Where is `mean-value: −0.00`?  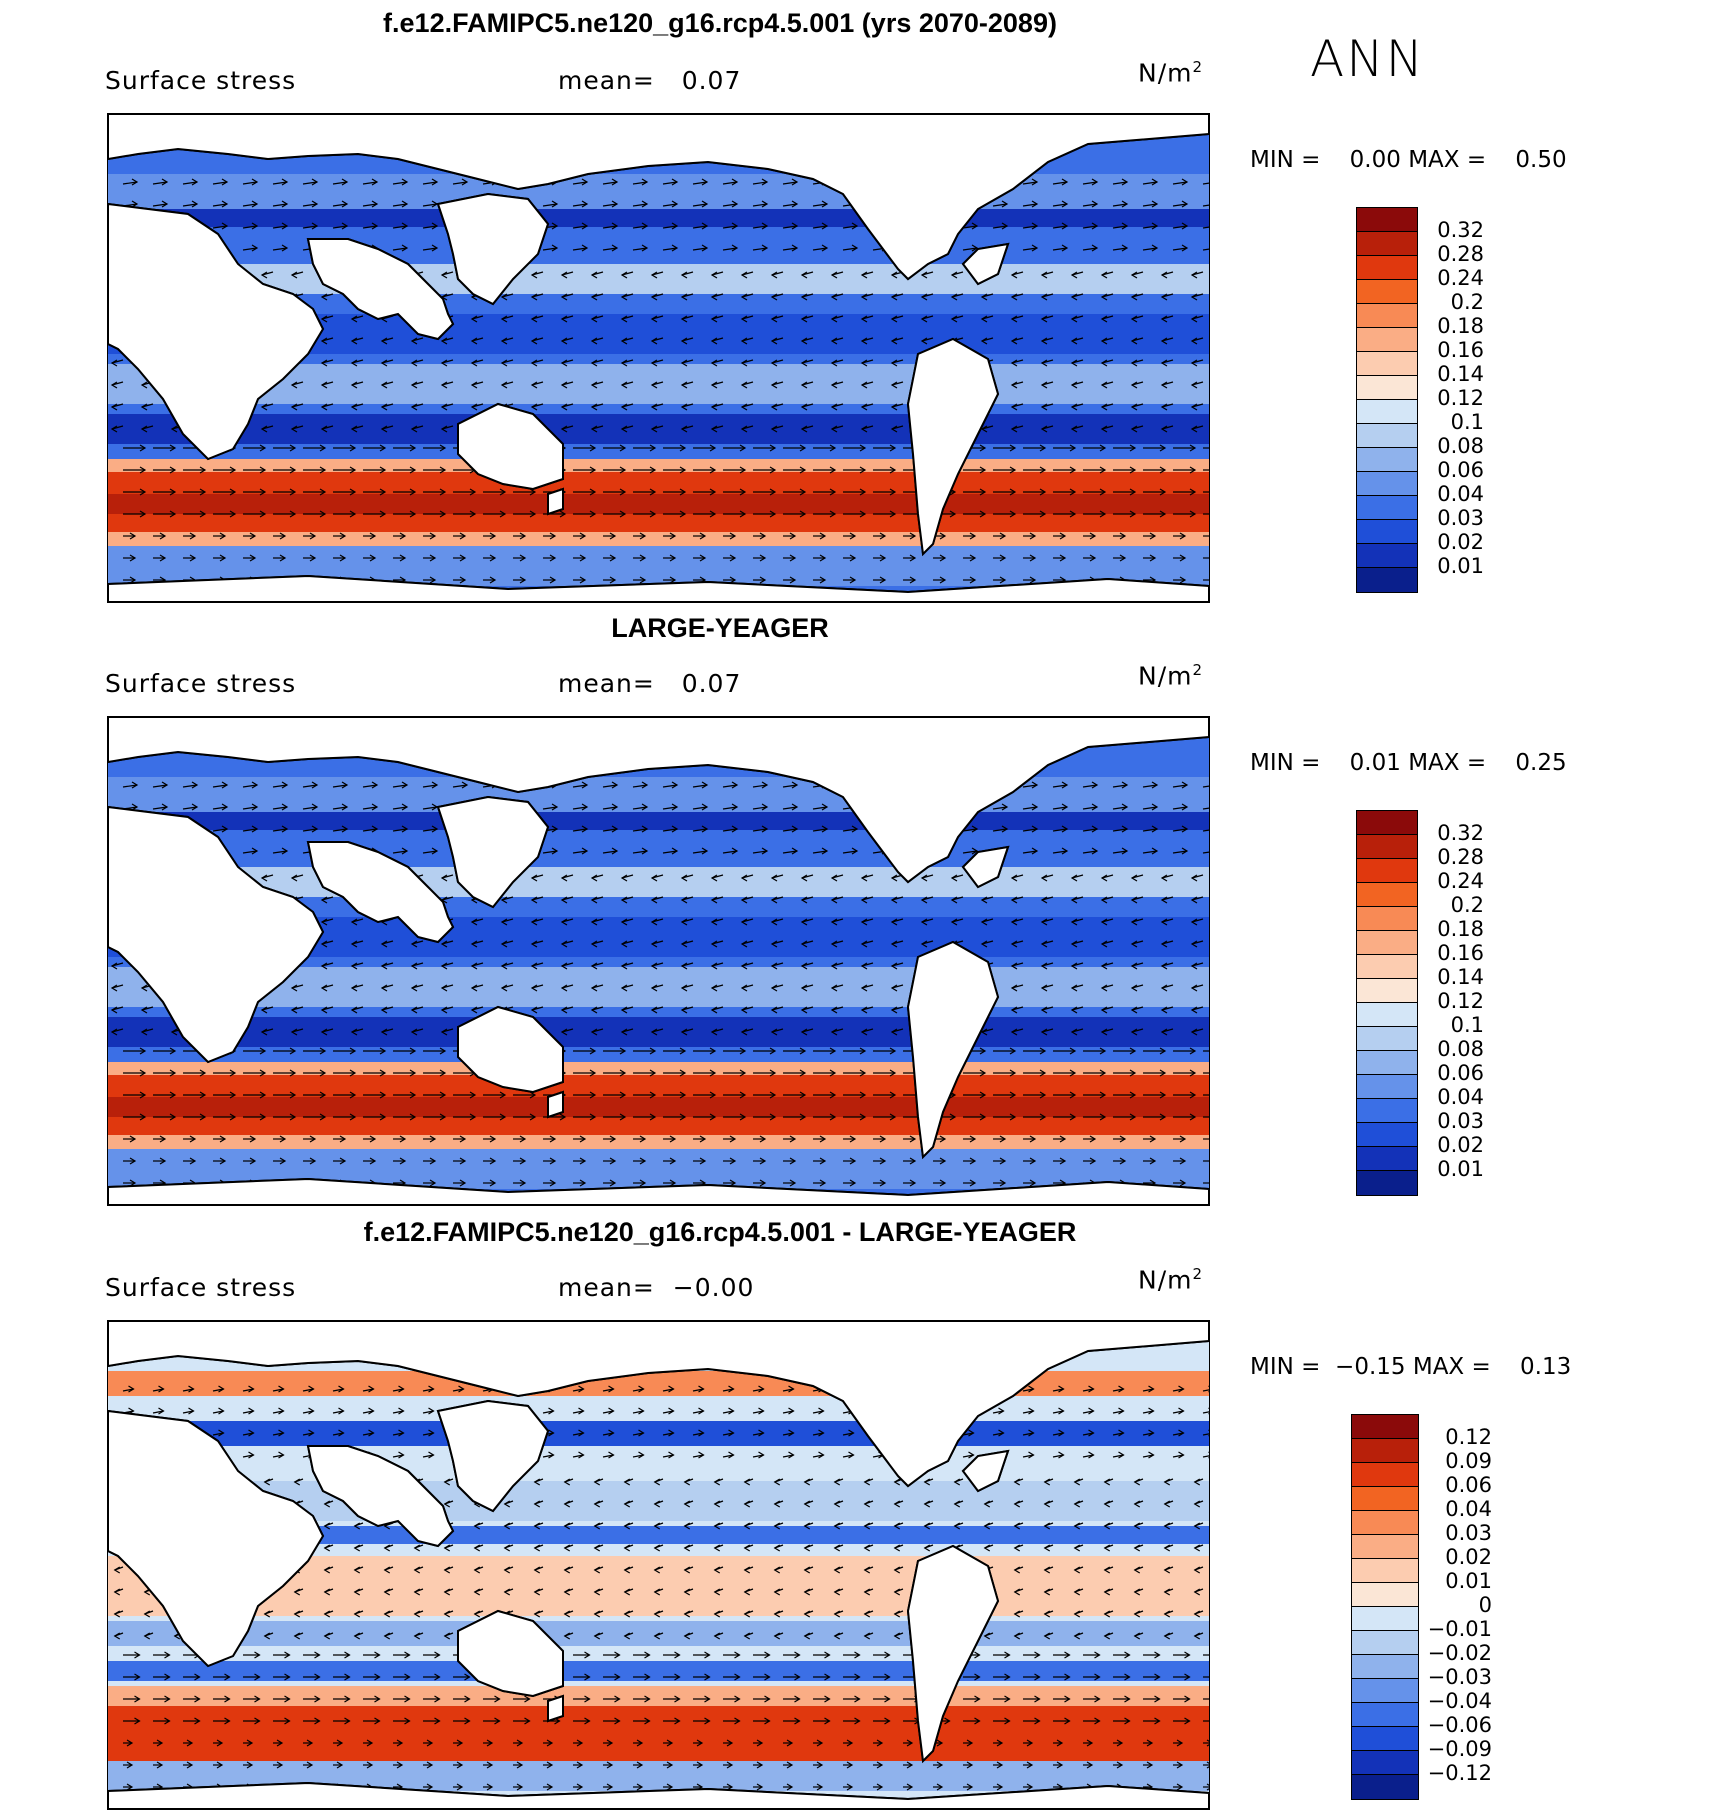 mean-value: −0.00 is located at coordinates (713, 1287).